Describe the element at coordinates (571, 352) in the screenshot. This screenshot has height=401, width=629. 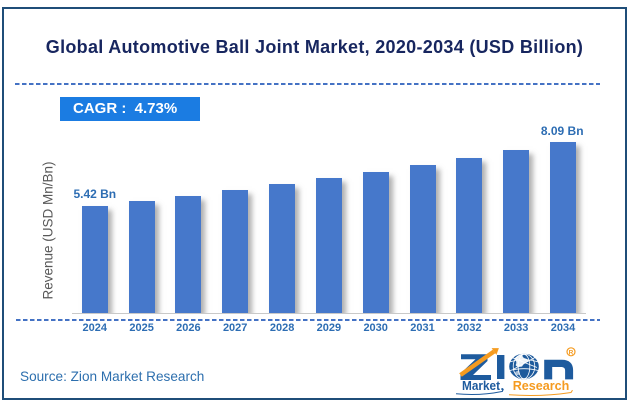
I see `svg-text: R` at that location.